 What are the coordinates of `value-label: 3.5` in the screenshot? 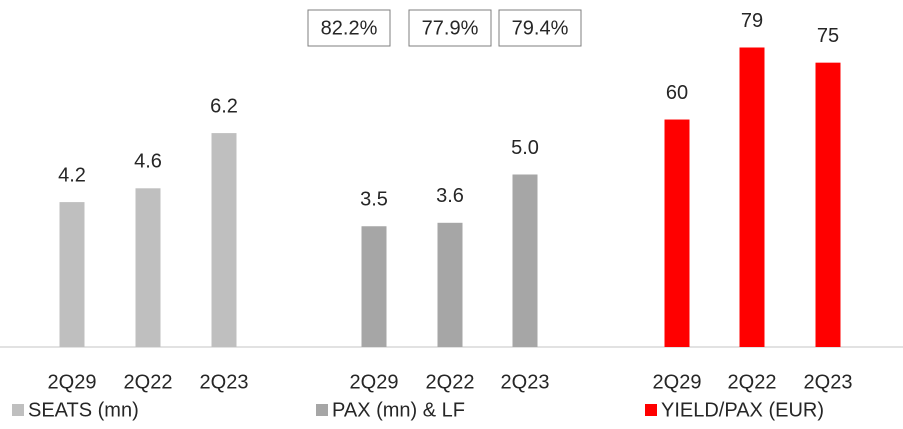 It's located at (374, 200).